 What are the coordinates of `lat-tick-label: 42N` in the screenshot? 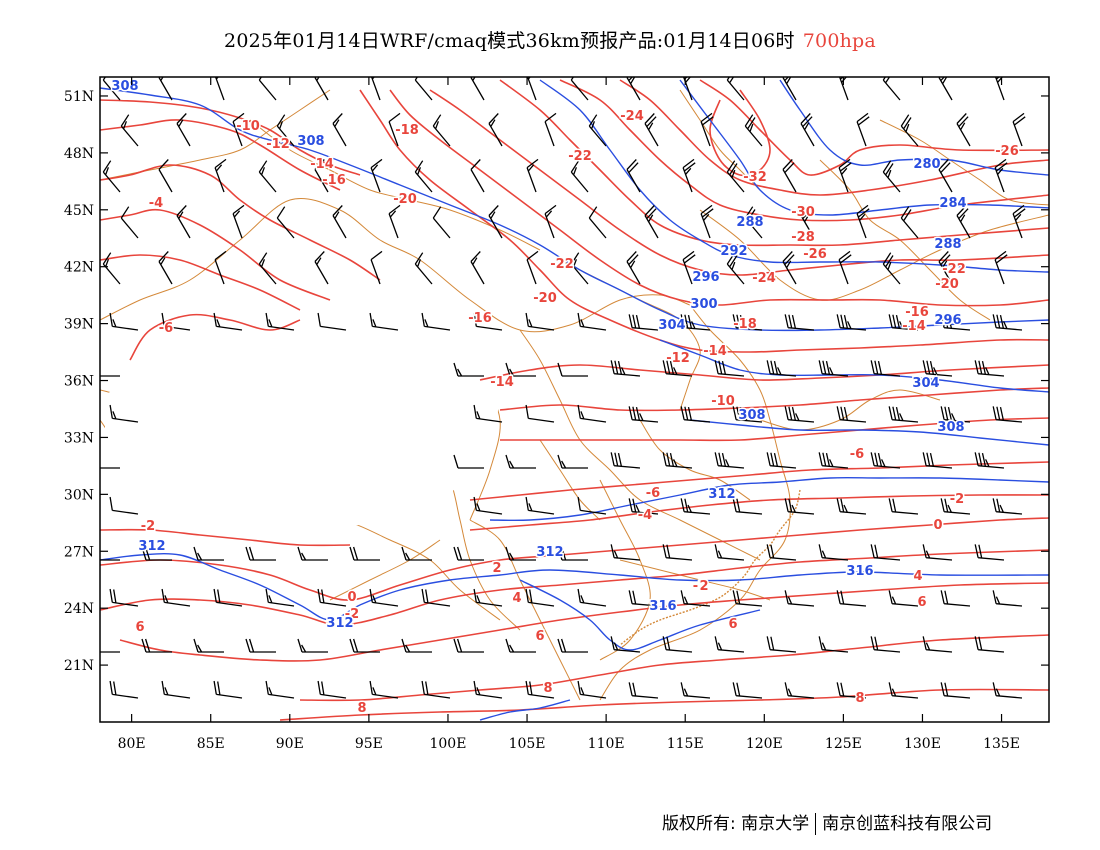 It's located at (79, 268).